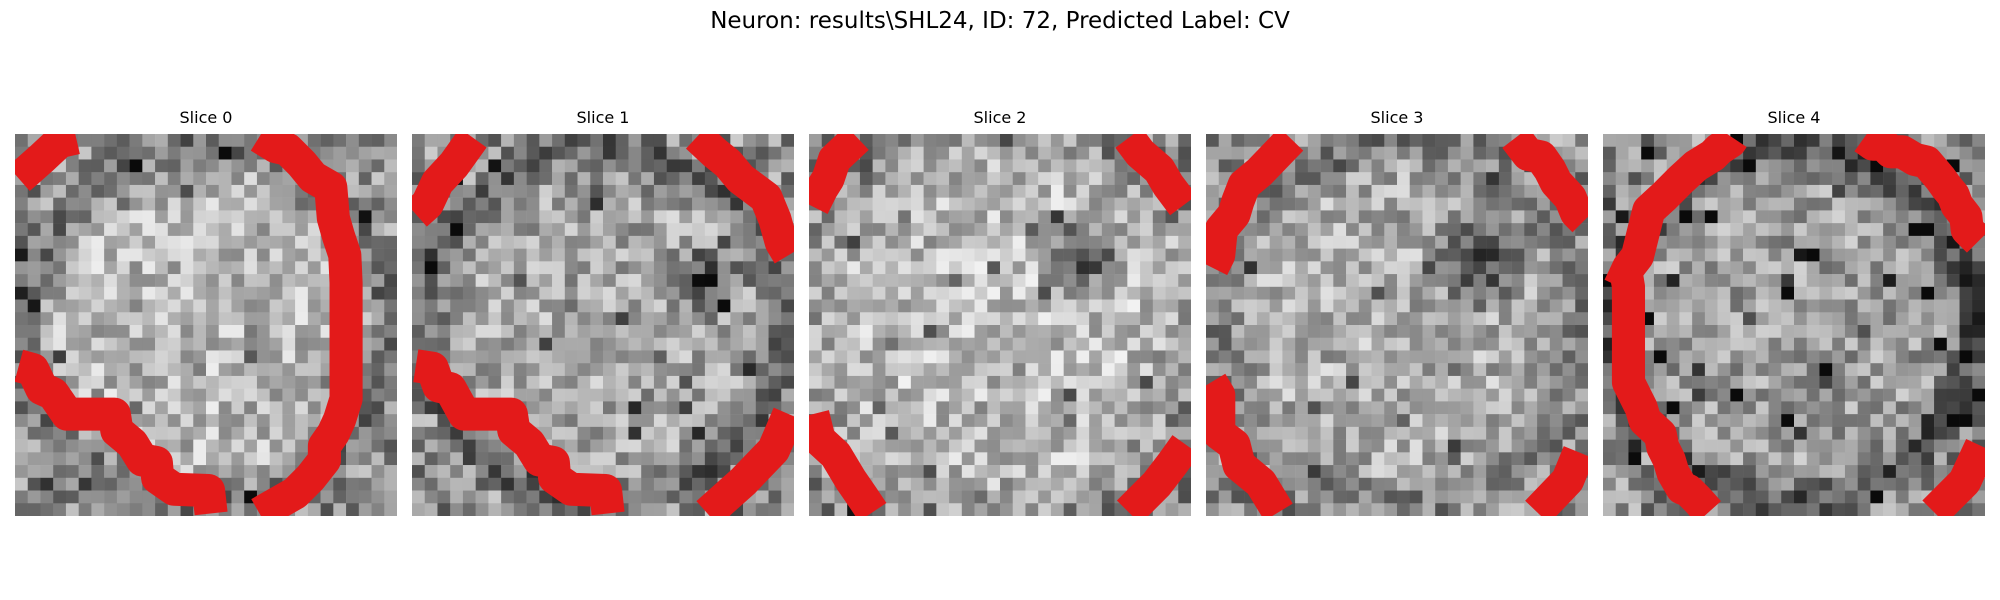 This screenshot has width=2000, height=600. What do you see at coordinates (603, 325) in the screenshot?
I see `slice-1-image` at bounding box center [603, 325].